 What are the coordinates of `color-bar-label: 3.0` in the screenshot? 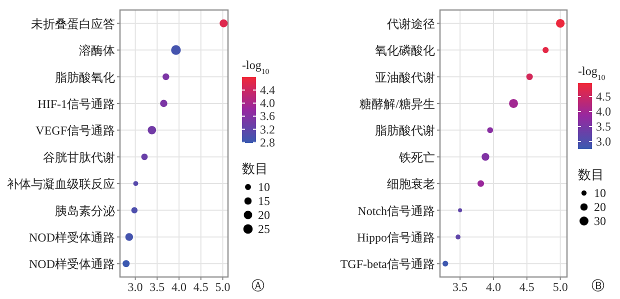 It's located at (603, 141).